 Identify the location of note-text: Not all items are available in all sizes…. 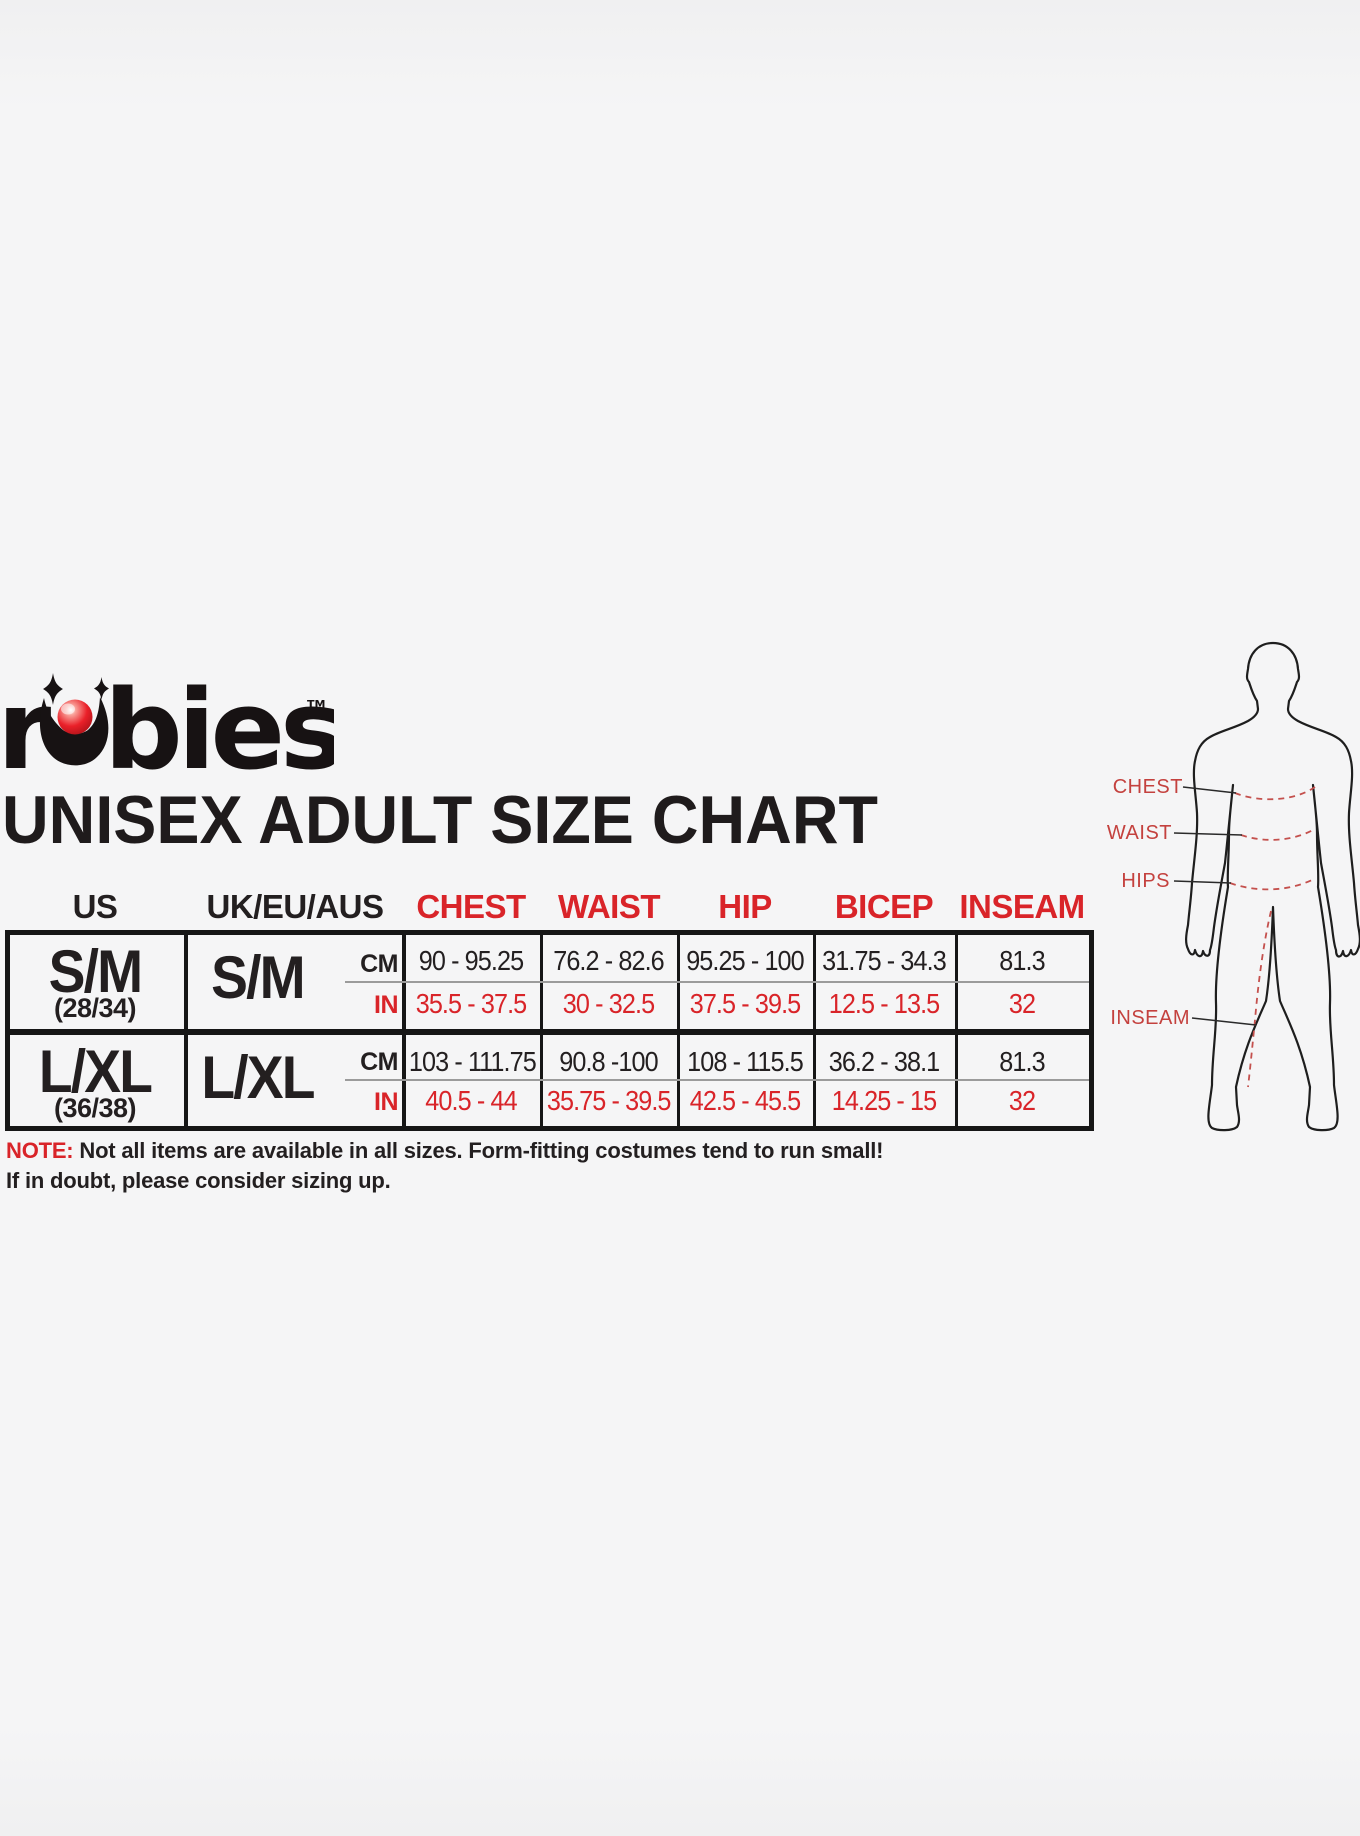
(481, 1150).